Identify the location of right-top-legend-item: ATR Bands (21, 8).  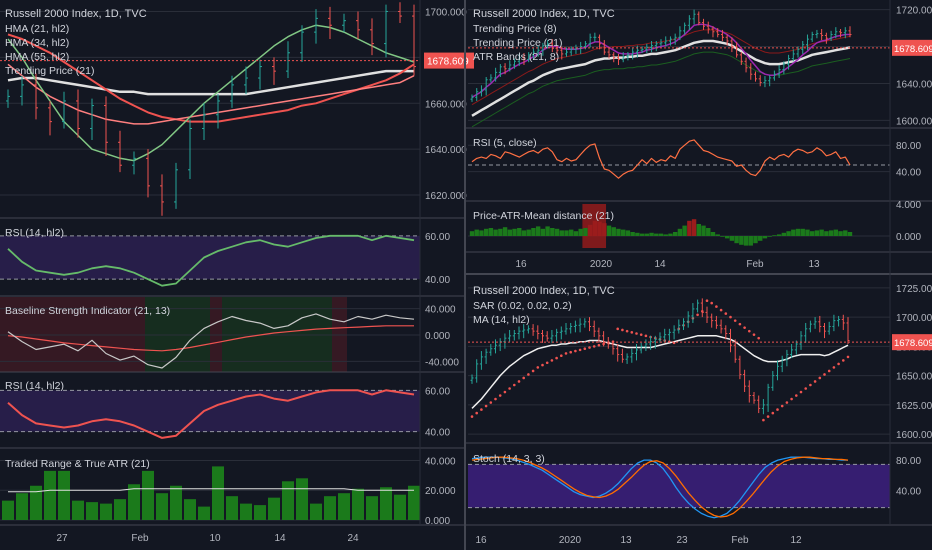
(516, 57).